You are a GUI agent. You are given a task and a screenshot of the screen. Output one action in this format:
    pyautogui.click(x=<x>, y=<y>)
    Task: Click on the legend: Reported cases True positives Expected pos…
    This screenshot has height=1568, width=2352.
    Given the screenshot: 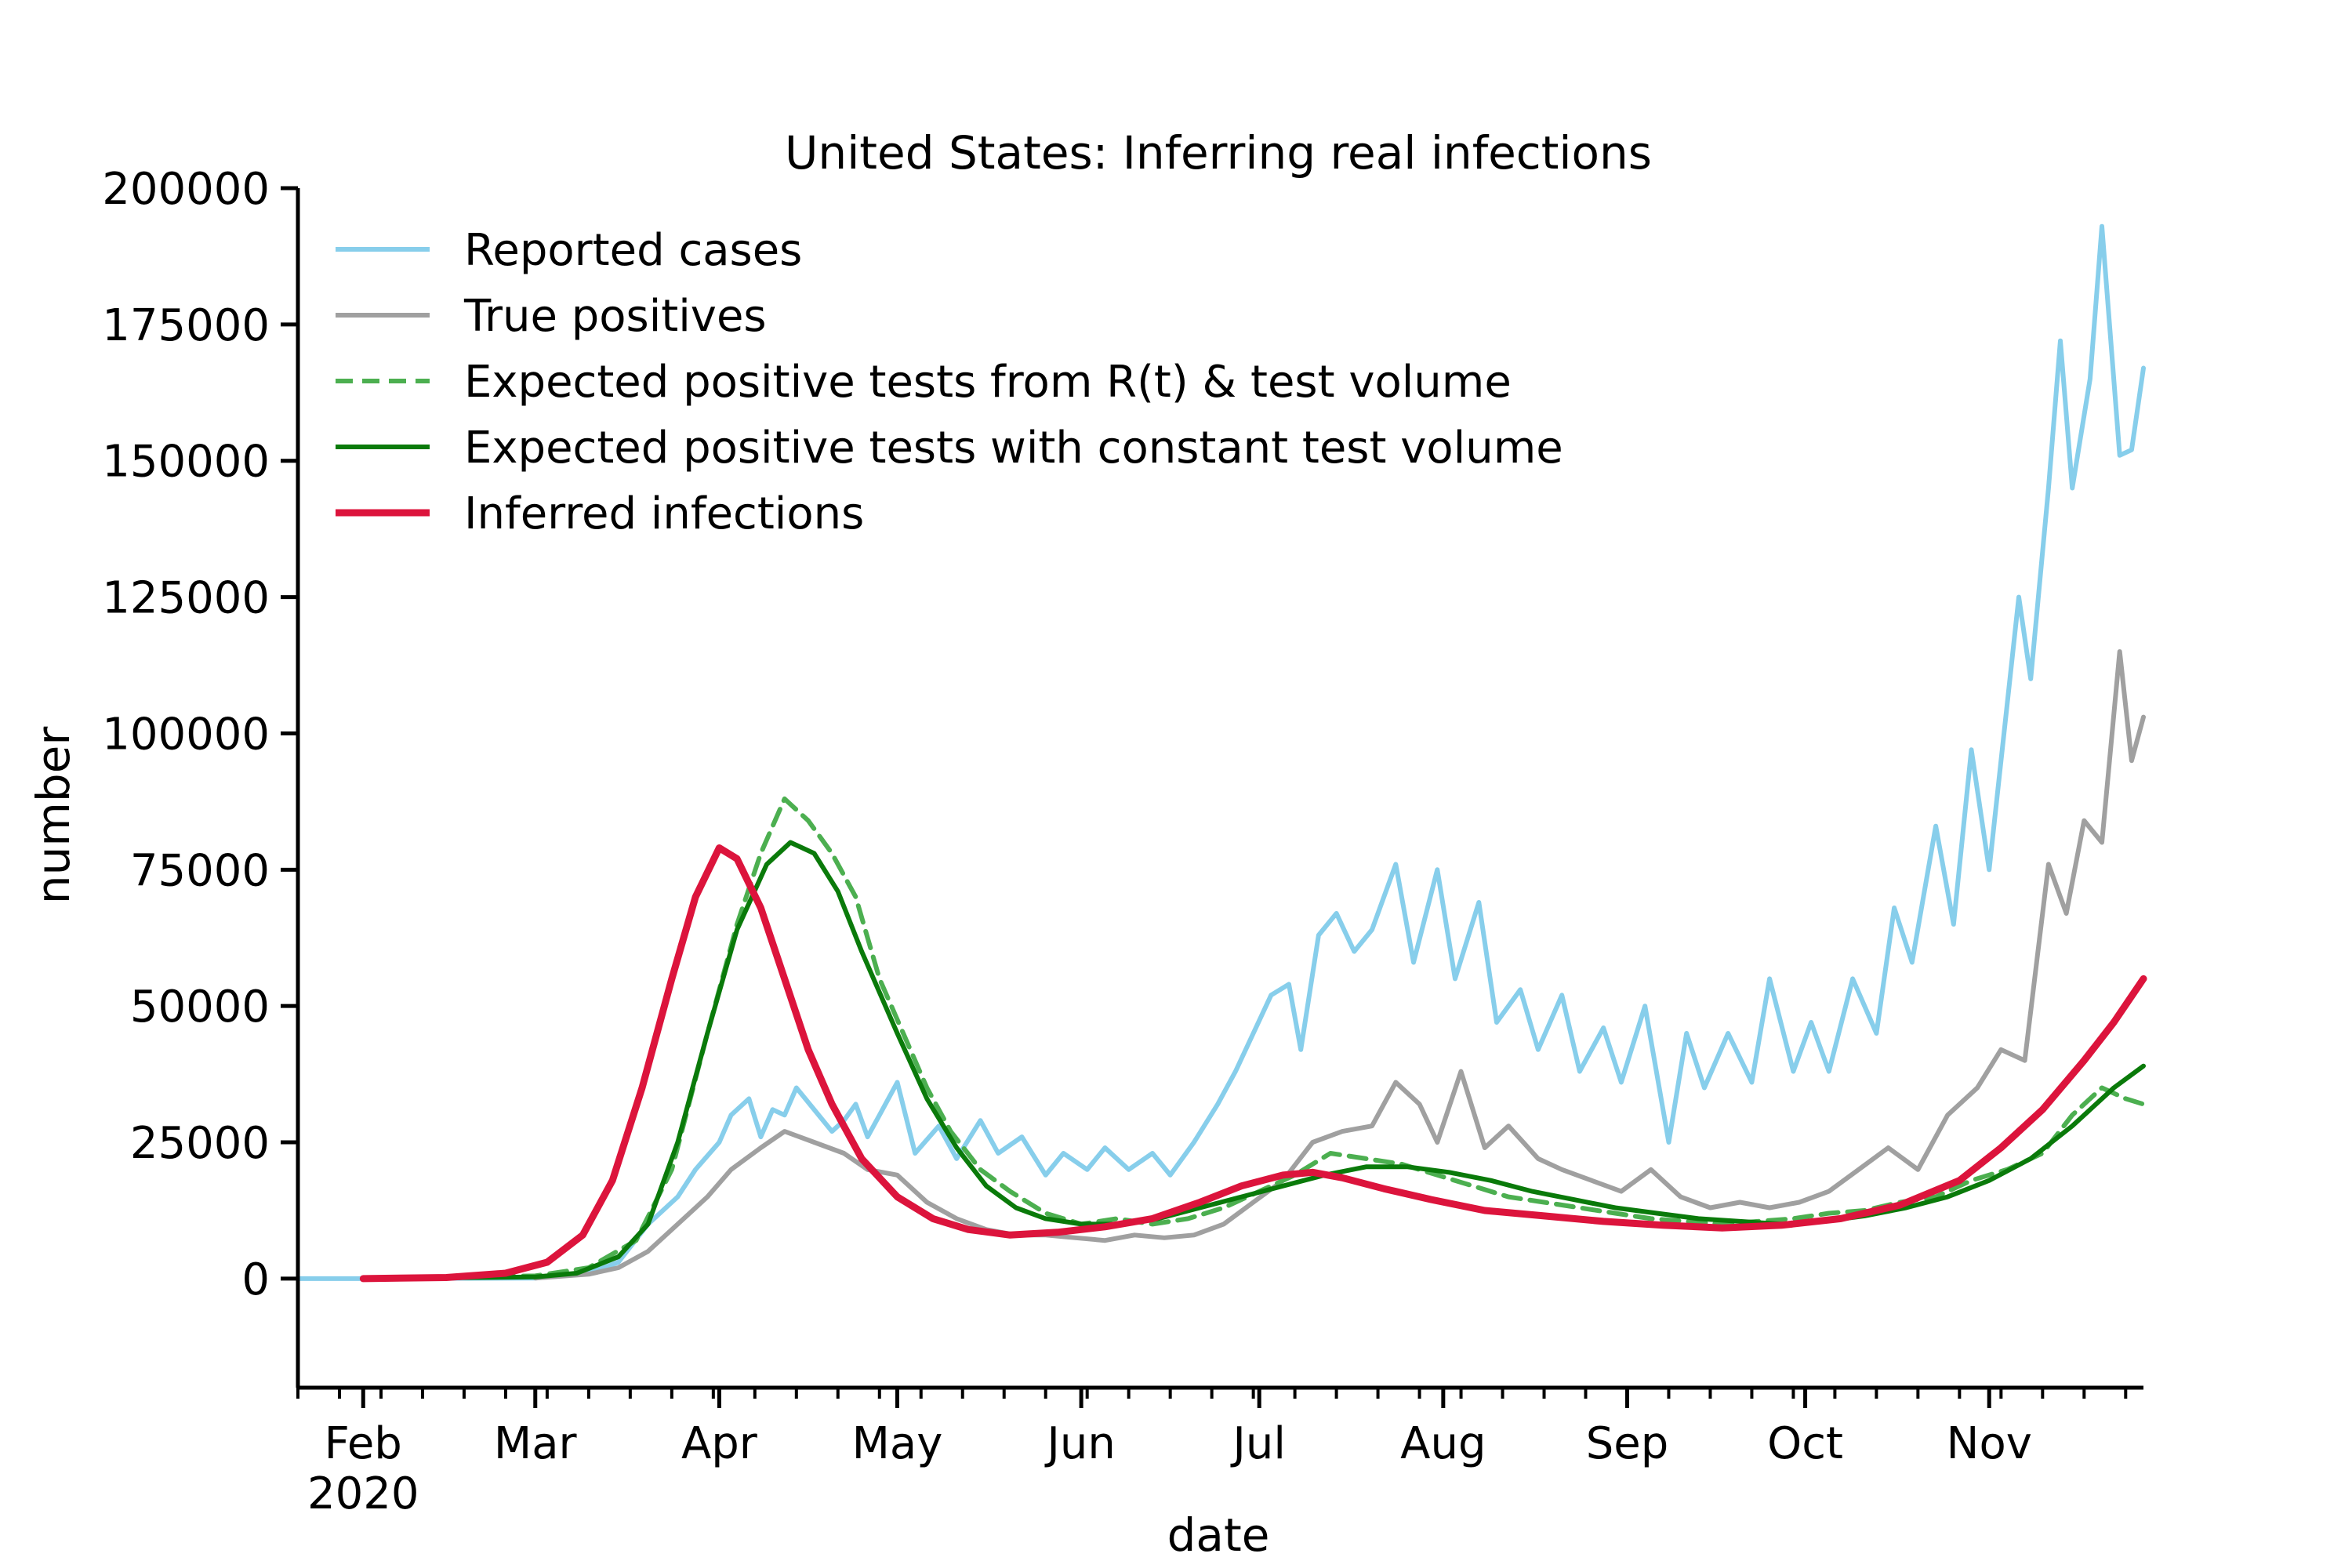 What is the action you would take?
    pyautogui.click(x=949, y=382)
    